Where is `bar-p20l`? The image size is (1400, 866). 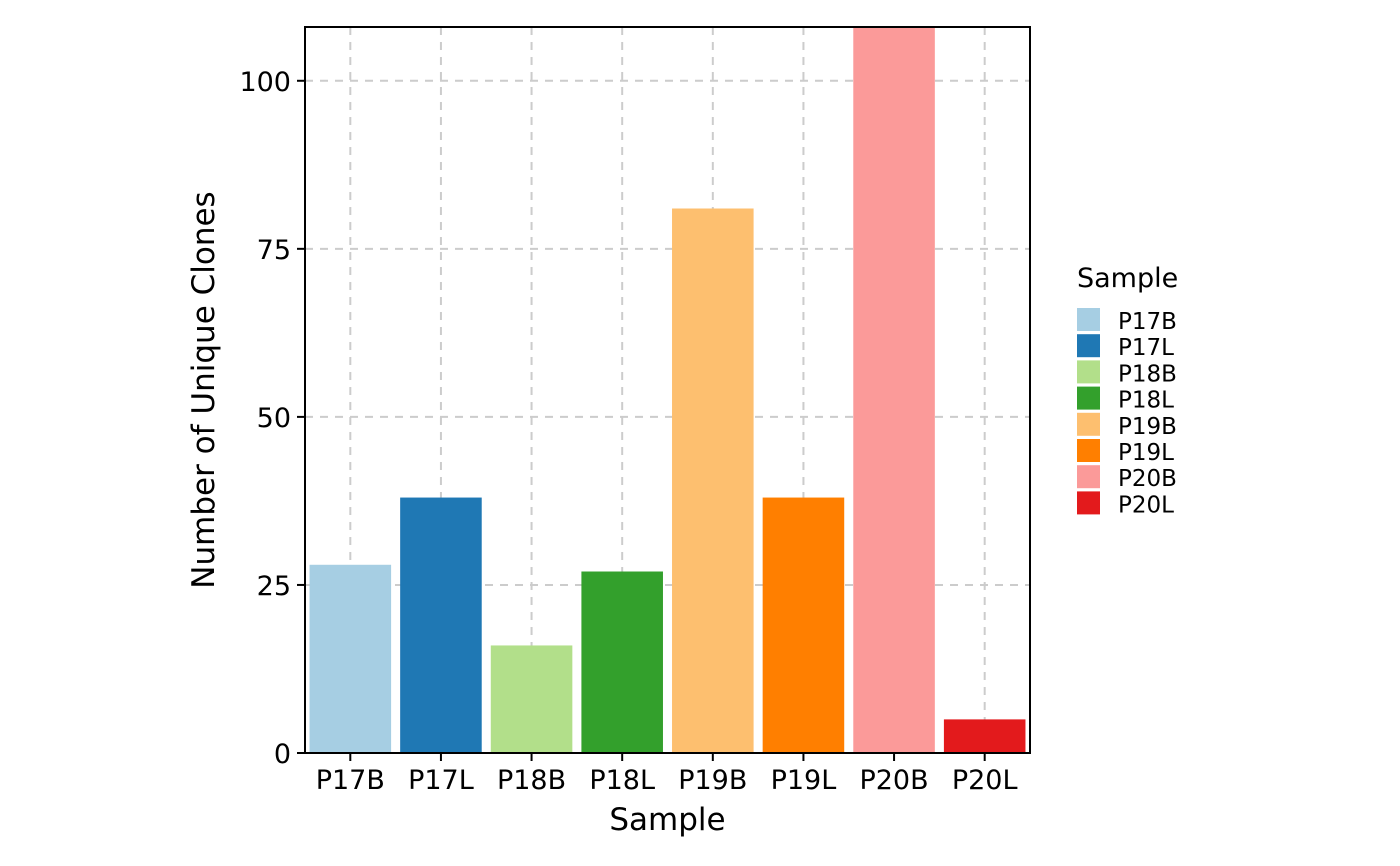
bar-p20l is located at coordinates (984, 736).